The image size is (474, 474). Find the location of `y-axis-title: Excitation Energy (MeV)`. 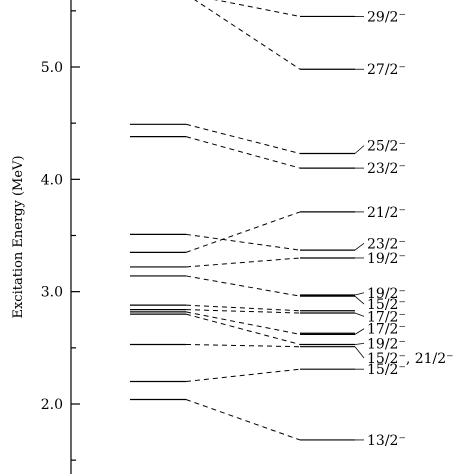

y-axis-title: Excitation Energy (MeV) is located at coordinates (18, 236).